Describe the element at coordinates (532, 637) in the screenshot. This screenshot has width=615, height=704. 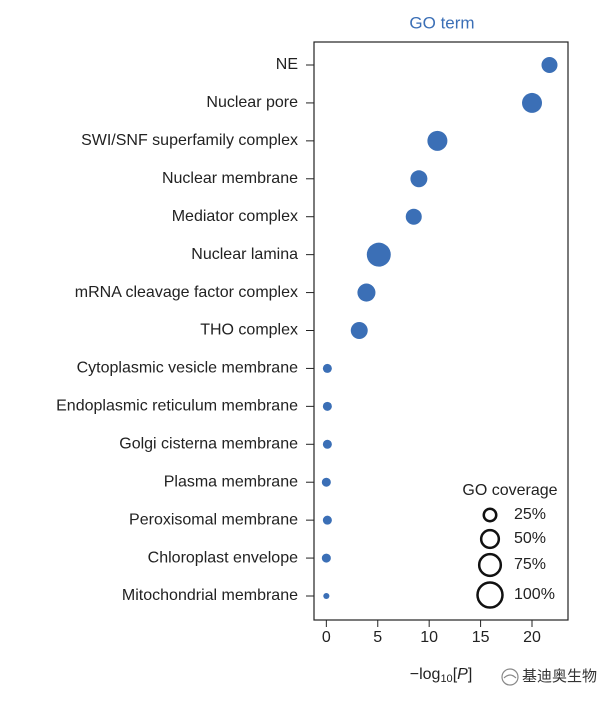
I see `x-tick-label: 20` at that location.